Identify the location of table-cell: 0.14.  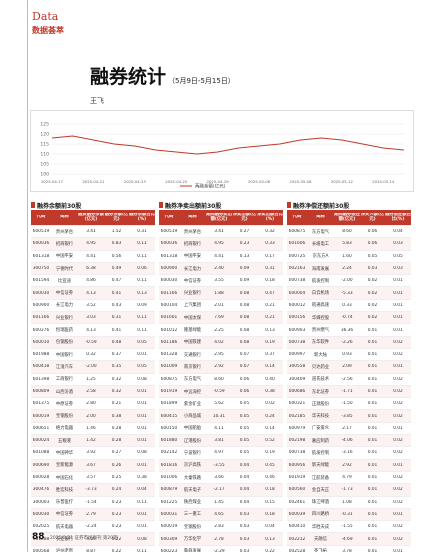
(270, 428).